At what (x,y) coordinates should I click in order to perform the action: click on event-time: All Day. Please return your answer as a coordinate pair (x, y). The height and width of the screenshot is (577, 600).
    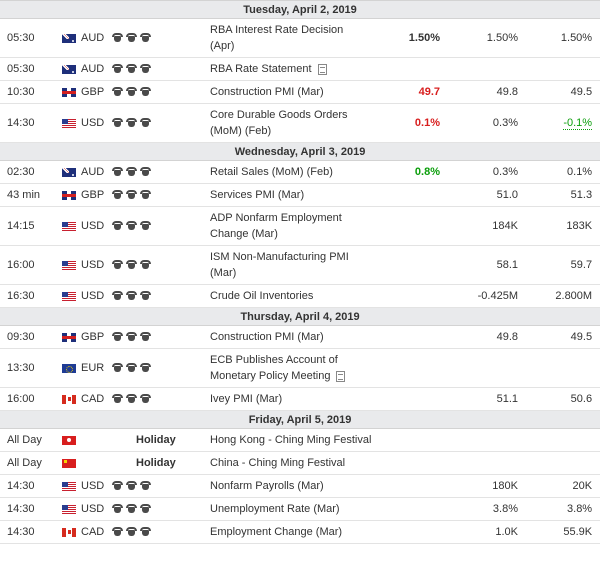
    Looking at the image, I should click on (30, 440).